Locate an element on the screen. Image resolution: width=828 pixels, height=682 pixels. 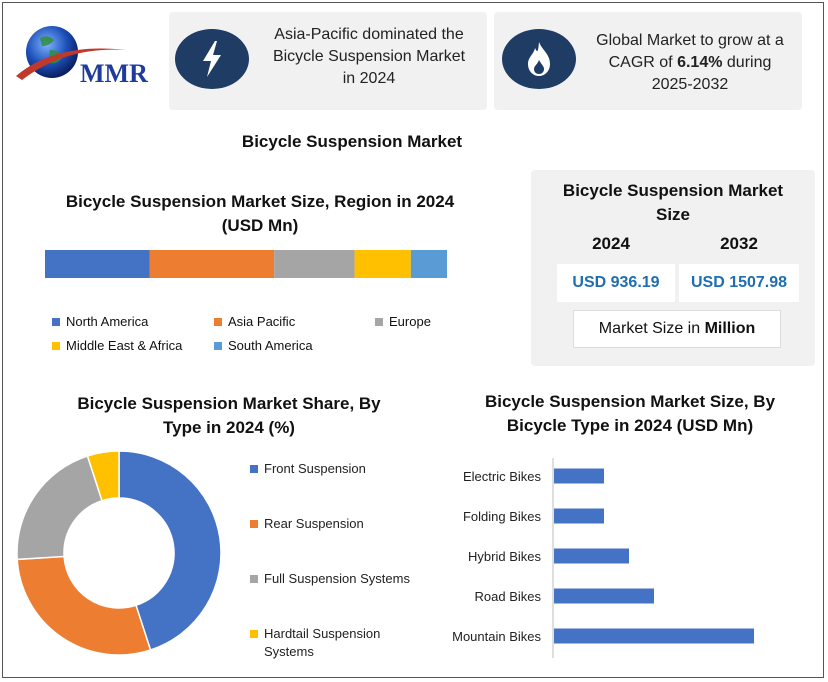
legend-item-asia-pacific: Asia Pacific is located at coordinates (254, 321).